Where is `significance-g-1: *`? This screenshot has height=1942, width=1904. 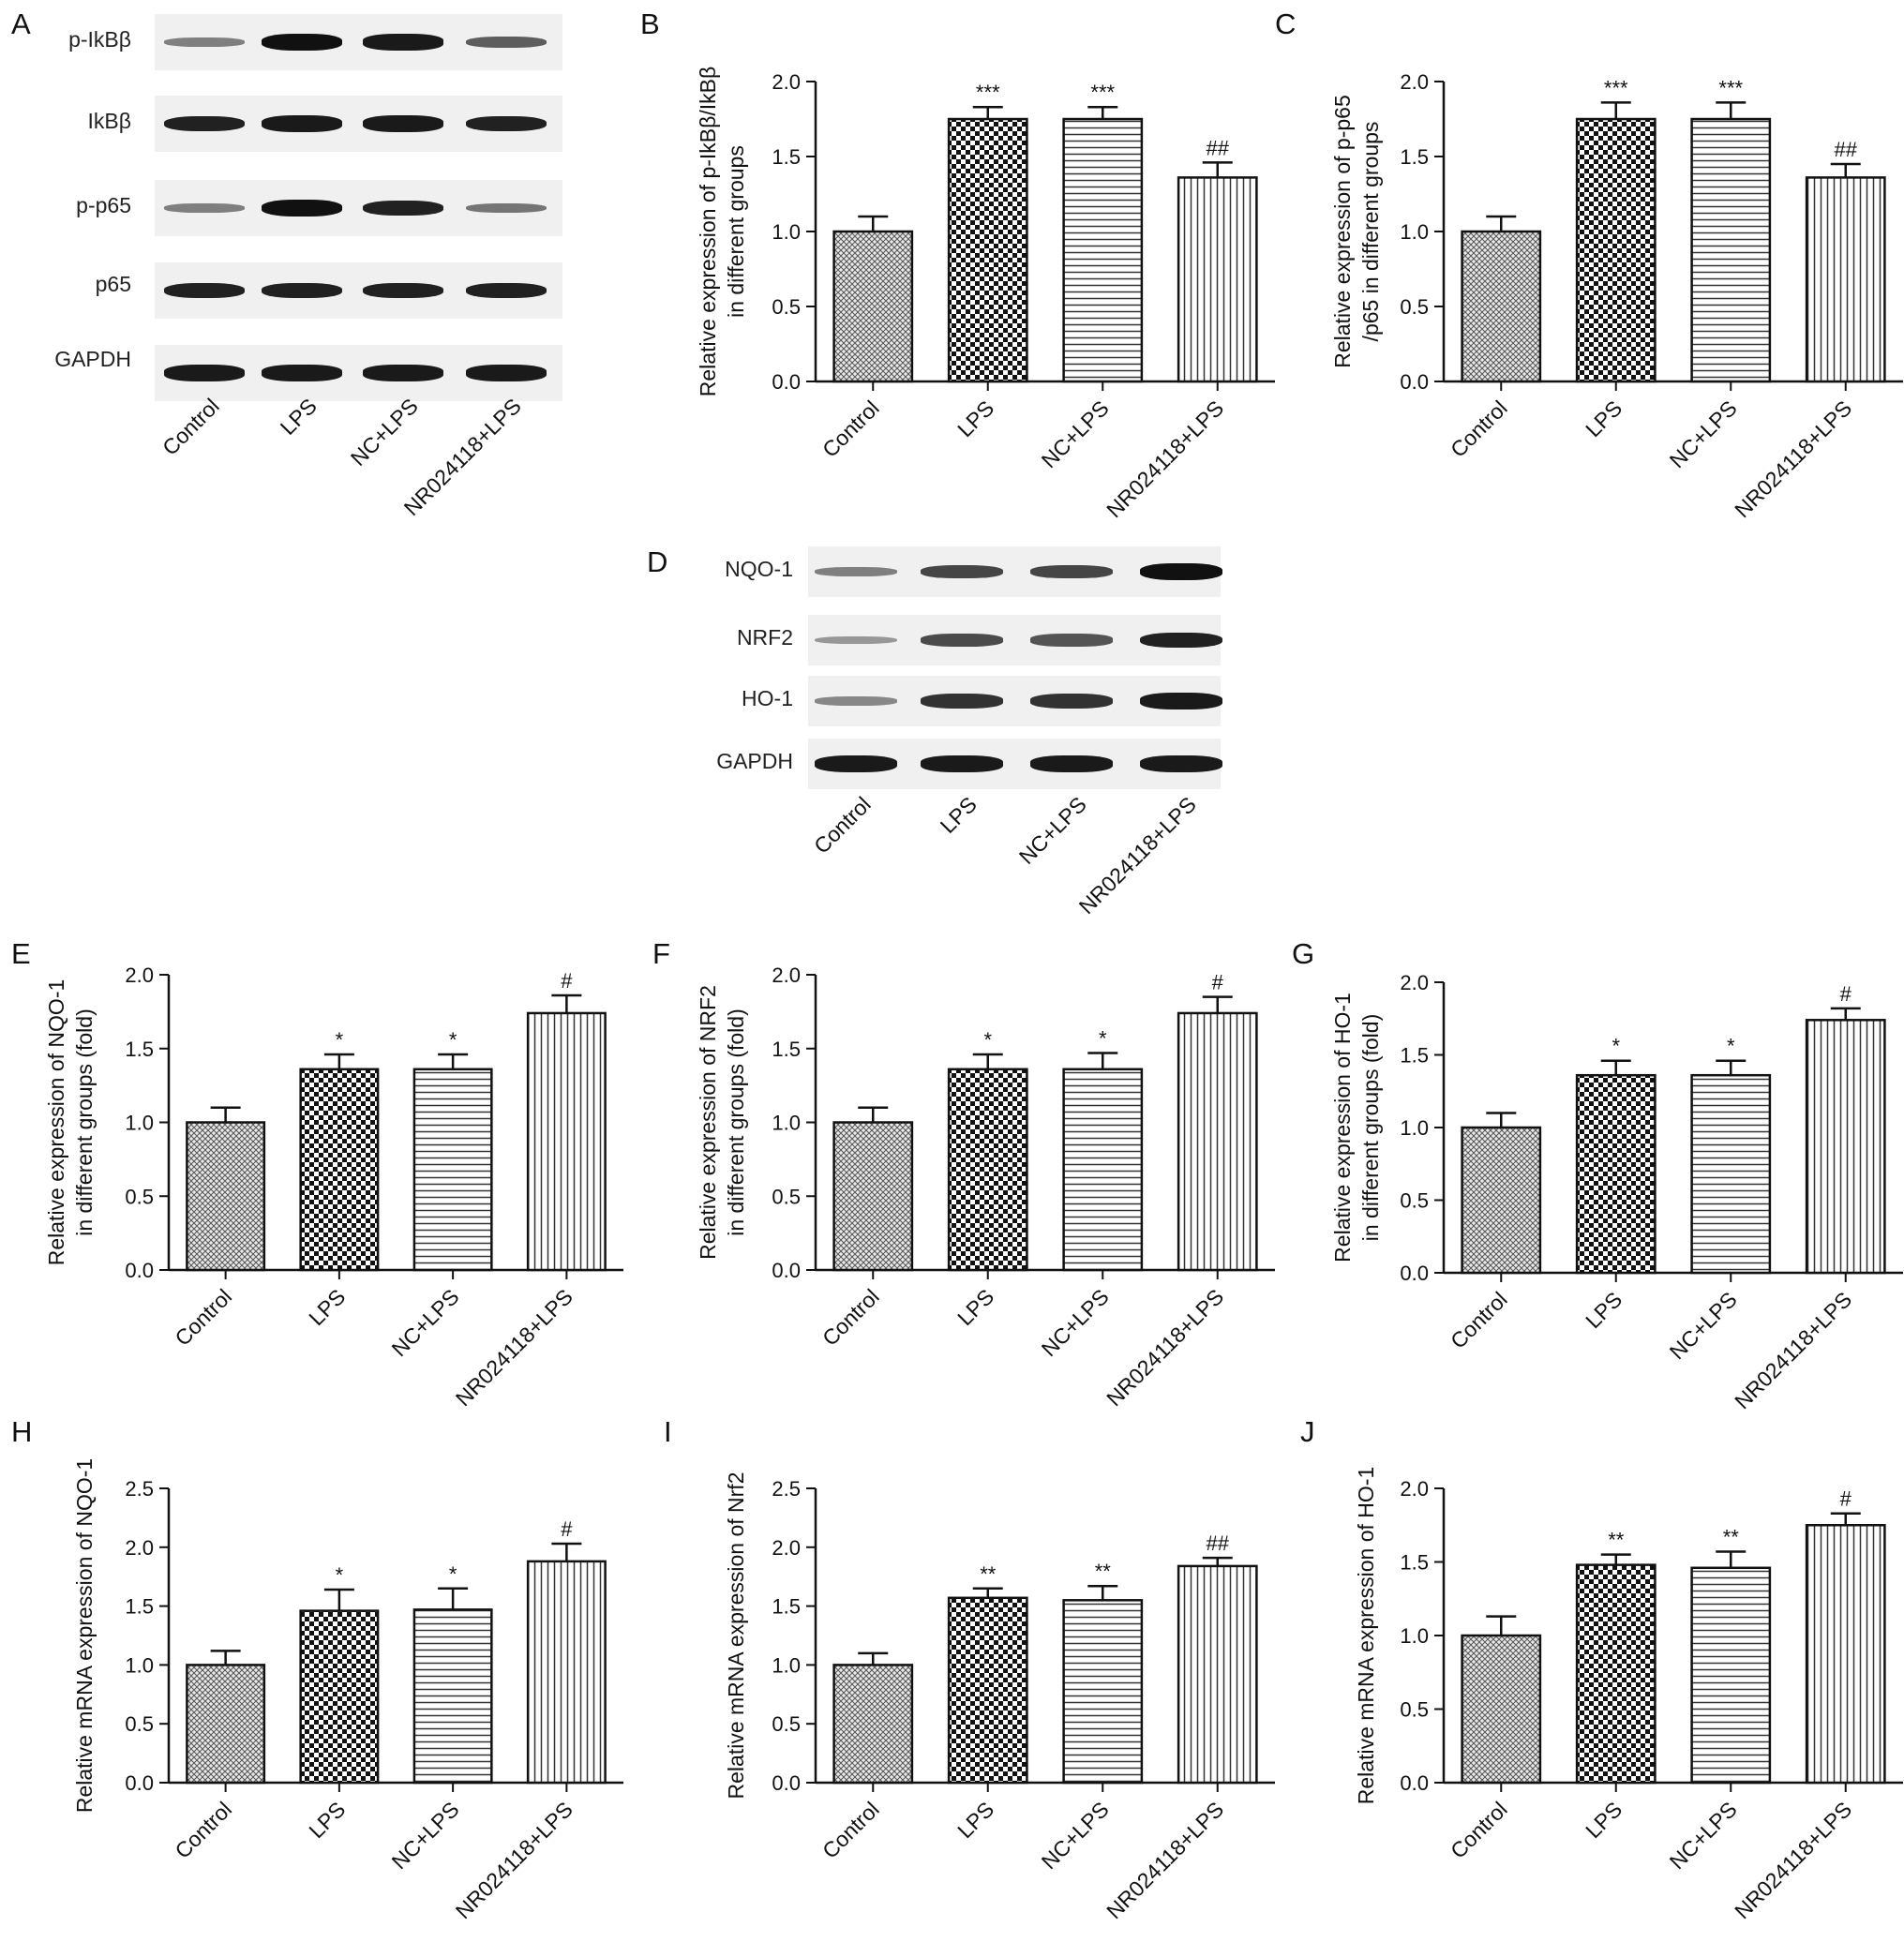 significance-g-1: * is located at coordinates (1616, 1046).